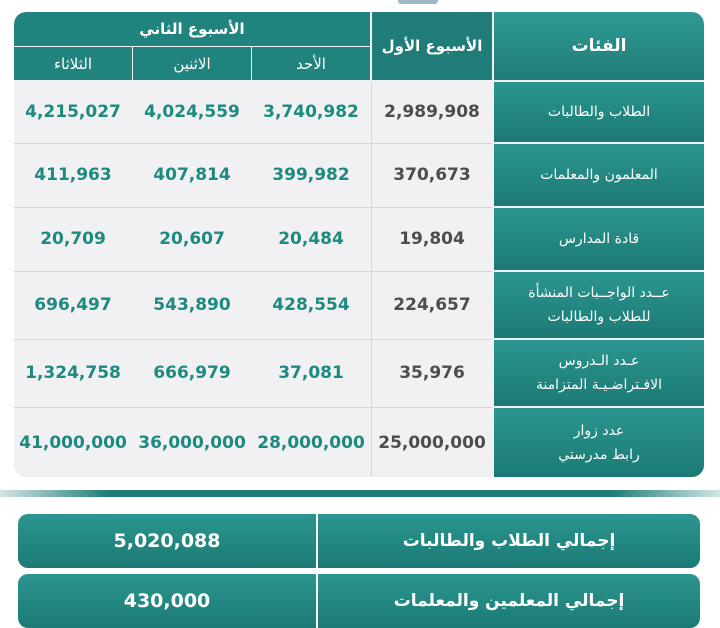  Describe the element at coordinates (192, 112) in the screenshot. I see `monday-value: 4,024,559` at that location.